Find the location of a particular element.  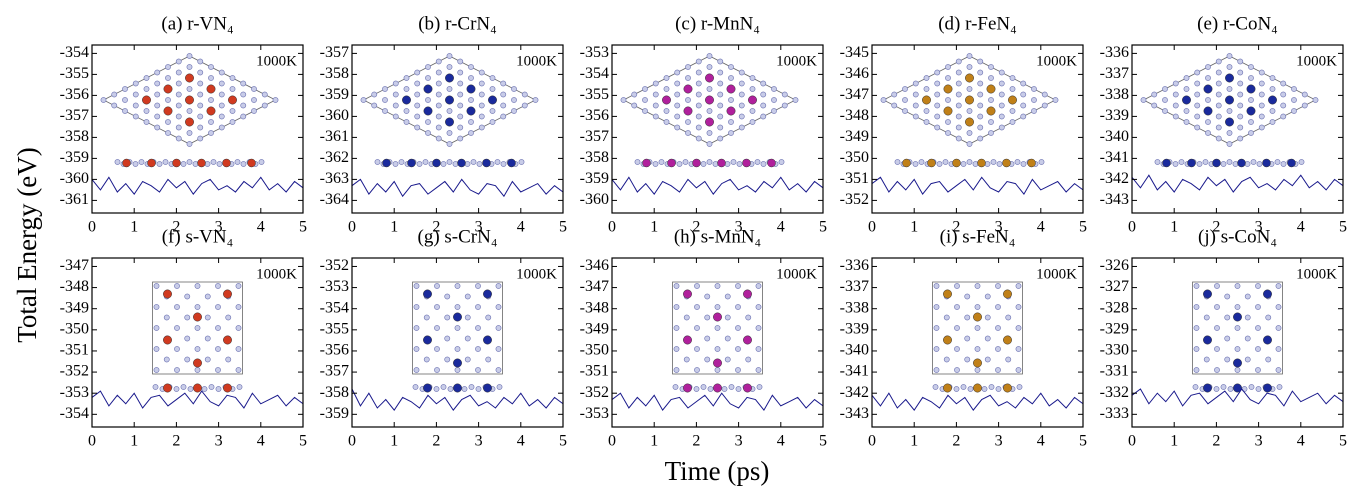

x-tick-label: 4 is located at coordinates (781, 227).